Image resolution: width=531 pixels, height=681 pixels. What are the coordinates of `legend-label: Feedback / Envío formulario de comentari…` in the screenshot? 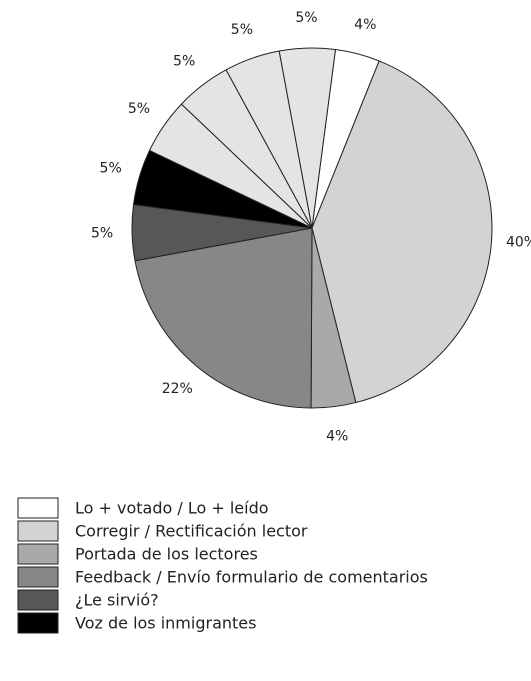 It's located at (251, 577).